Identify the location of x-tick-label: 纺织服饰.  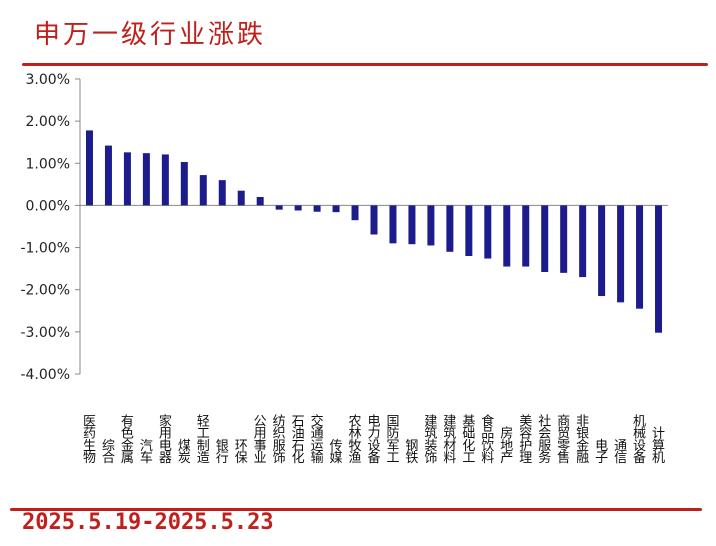
(279, 440).